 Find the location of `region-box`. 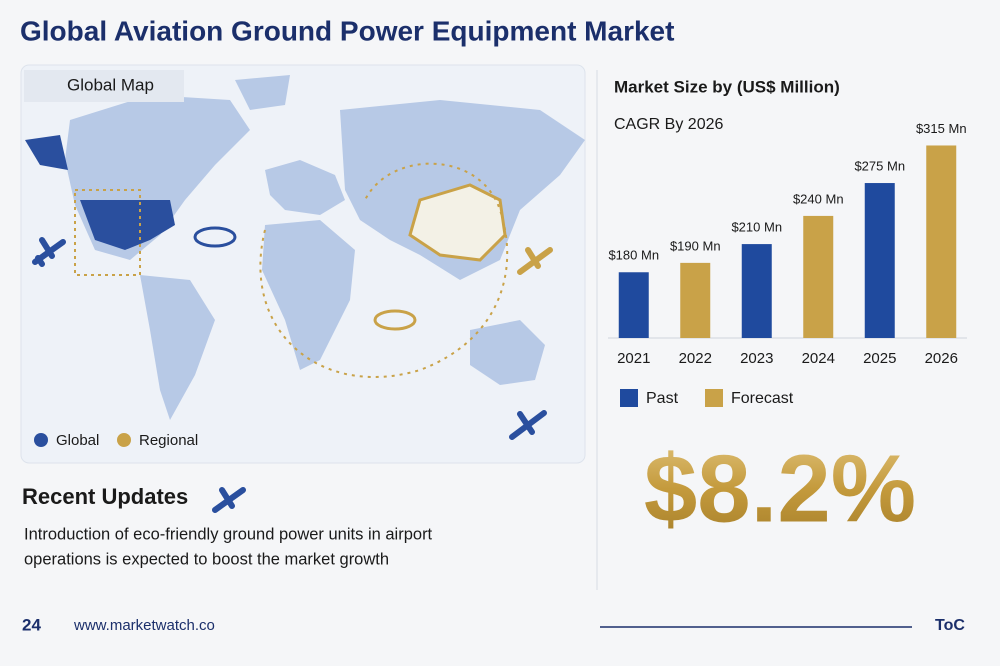

region-box is located at coordinates (107, 232).